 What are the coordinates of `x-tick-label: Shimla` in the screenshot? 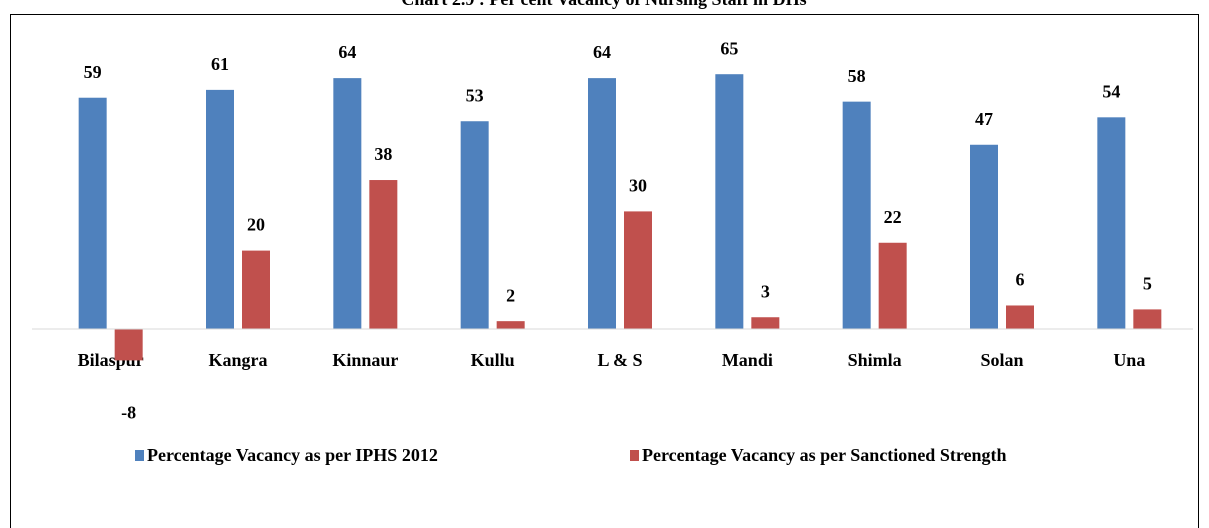 It's located at (875, 360).